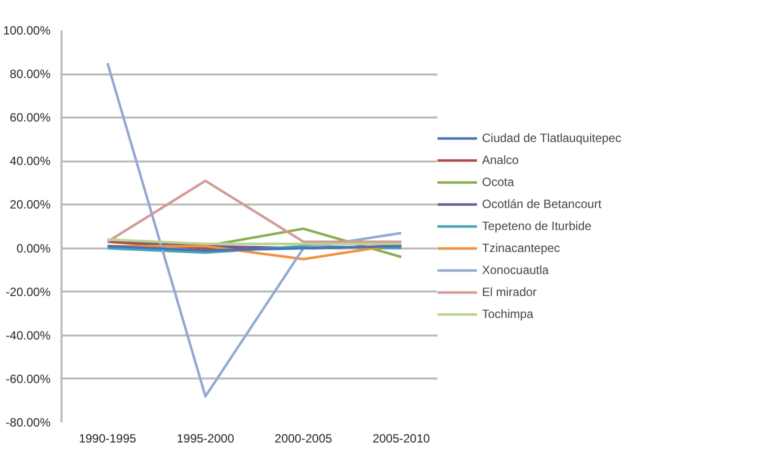  What do you see at coordinates (30, 117) in the screenshot?
I see `y-tick-label: 60.00%` at bounding box center [30, 117].